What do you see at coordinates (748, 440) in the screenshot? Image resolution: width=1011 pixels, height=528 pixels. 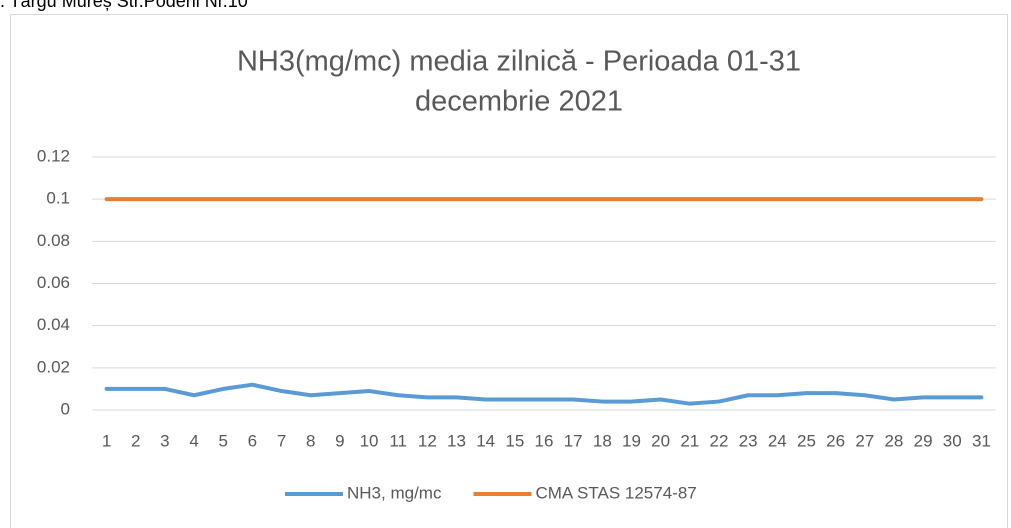 I see `x-tick-label: 23` at bounding box center [748, 440].